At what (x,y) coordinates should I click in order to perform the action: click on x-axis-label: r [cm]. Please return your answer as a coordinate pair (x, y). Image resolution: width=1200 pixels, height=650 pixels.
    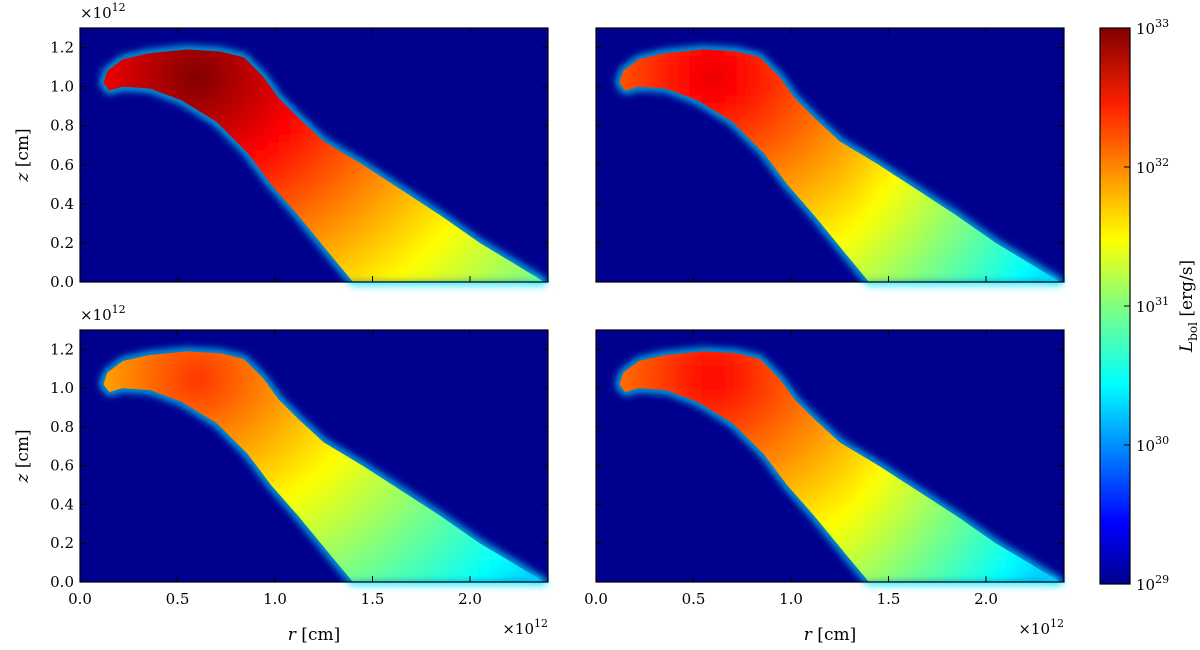
    Looking at the image, I should click on (314, 635).